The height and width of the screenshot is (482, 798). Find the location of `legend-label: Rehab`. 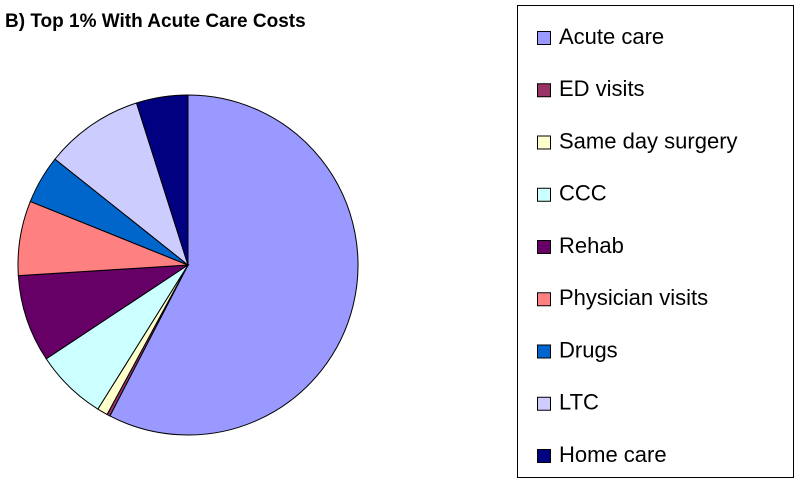

legend-label: Rehab is located at coordinates (591, 245).